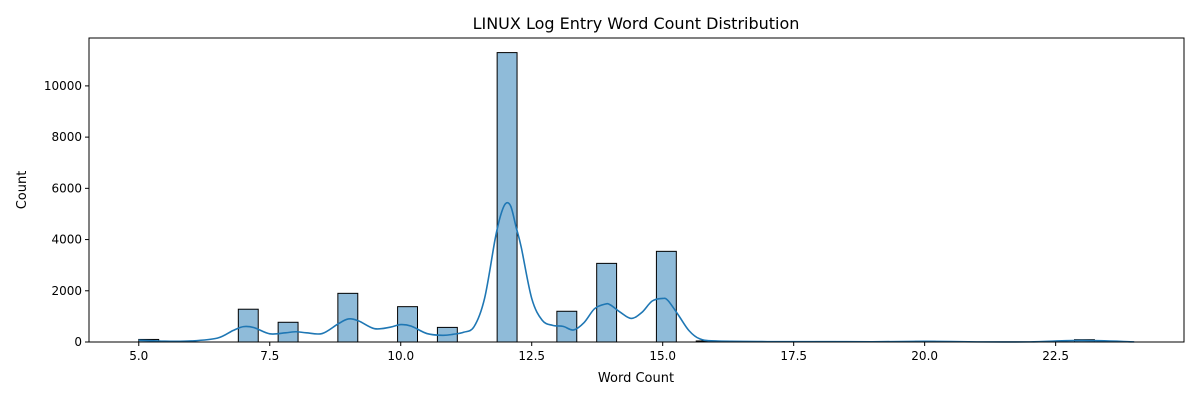 This screenshot has width=1200, height=404. I want to click on y-tick-label-2: 4000, so click(66, 240).